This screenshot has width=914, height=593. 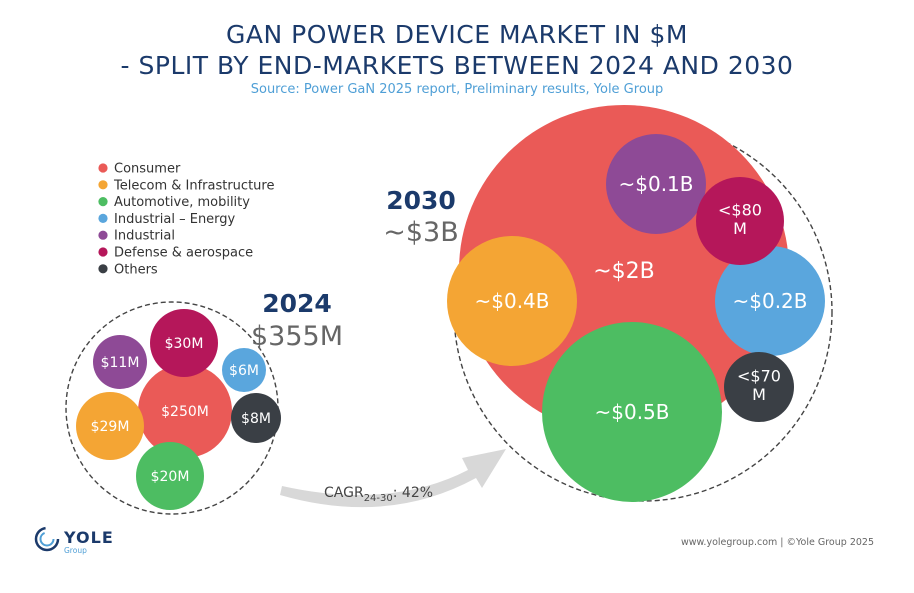 I want to click on bubble-2024-defense-aerospace, so click(x=184, y=343).